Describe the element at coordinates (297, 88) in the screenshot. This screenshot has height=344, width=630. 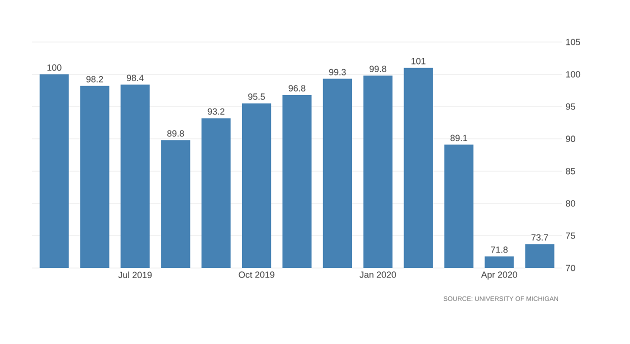
I see `data-label: 96.8` at that location.